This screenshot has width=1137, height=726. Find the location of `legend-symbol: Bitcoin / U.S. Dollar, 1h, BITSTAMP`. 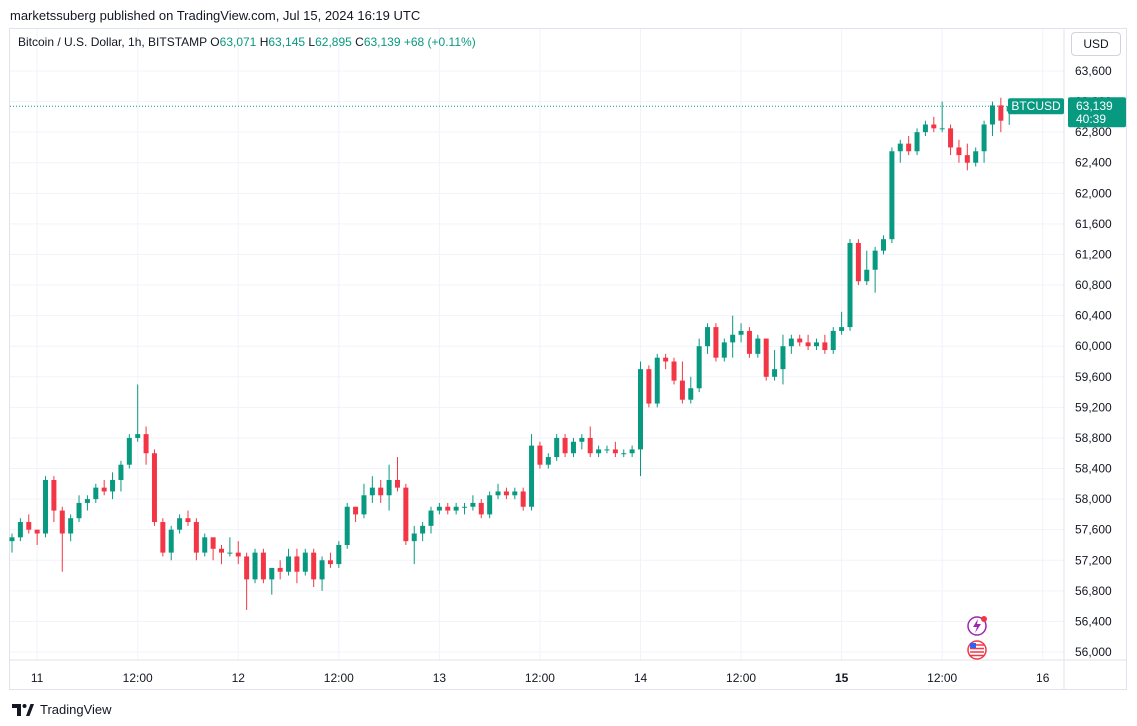

legend-symbol: Bitcoin / U.S. Dollar, 1h, BITSTAMP is located at coordinates (112, 42).